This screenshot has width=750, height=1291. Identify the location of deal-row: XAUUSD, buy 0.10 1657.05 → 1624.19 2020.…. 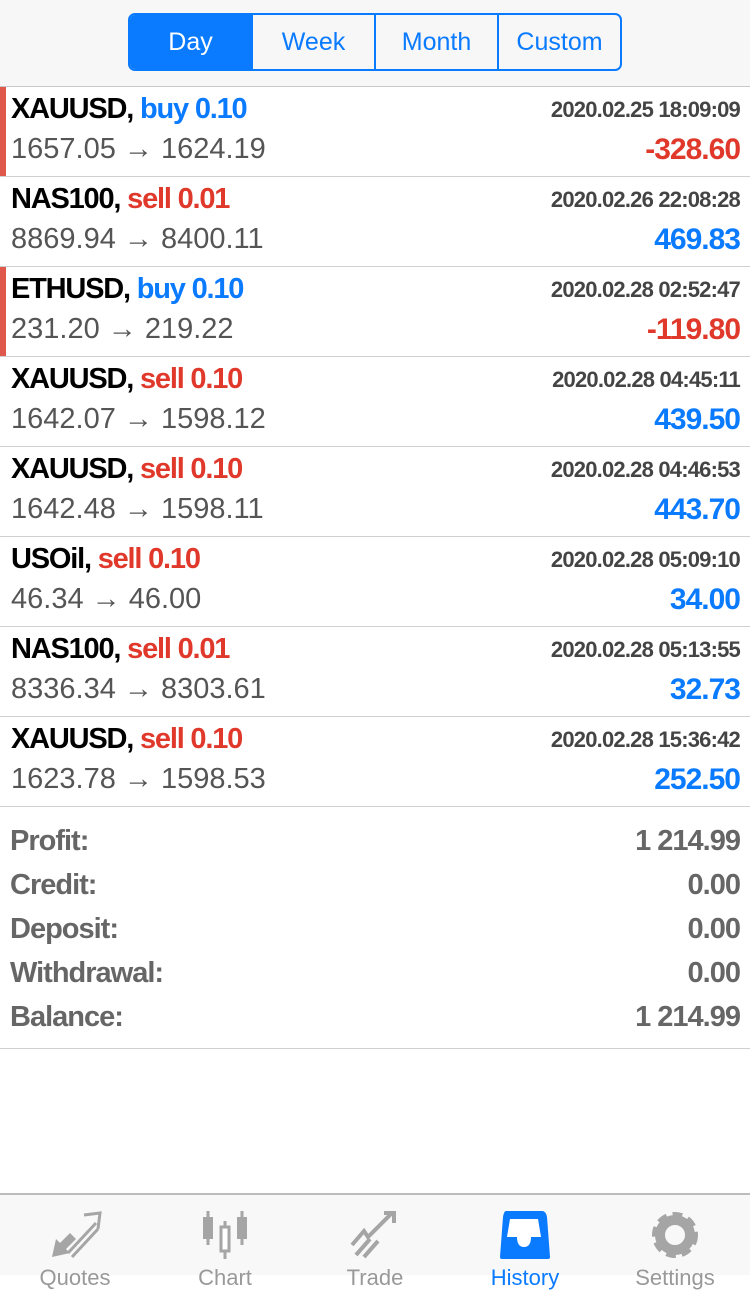
(375, 132).